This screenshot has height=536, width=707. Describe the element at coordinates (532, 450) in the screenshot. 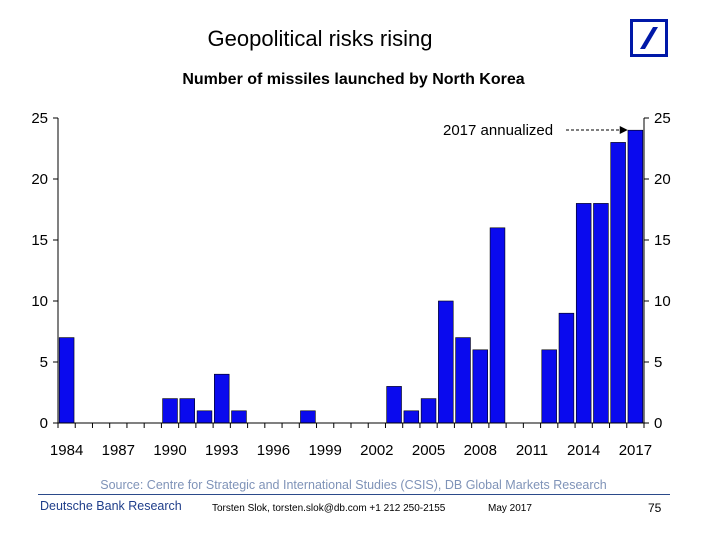

I see `x-tick-label-2011: 2011` at that location.